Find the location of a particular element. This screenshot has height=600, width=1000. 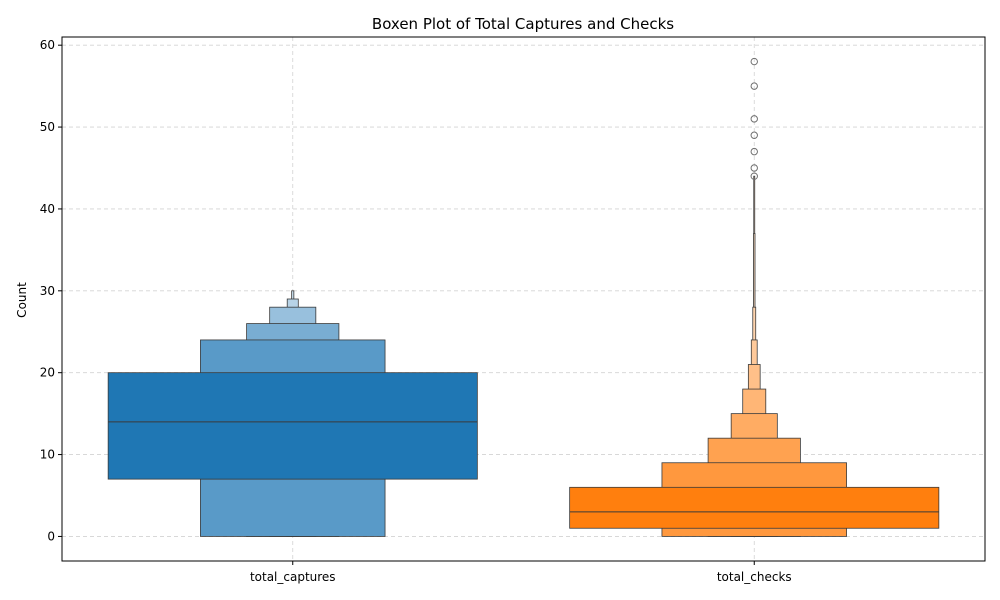

y-tick-label: 0 is located at coordinates (51, 536).